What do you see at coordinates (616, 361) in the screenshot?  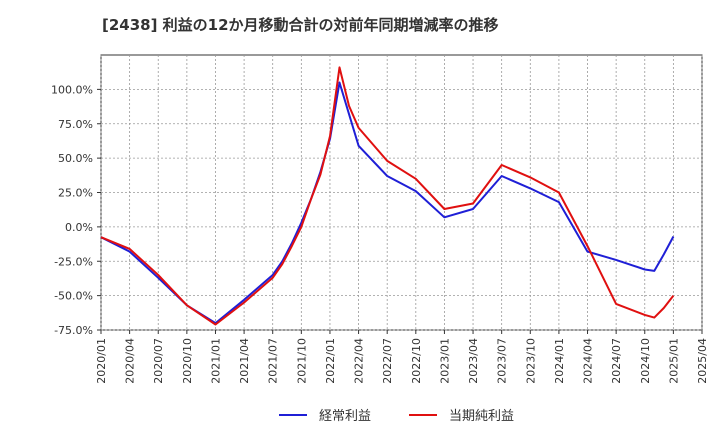 I see `x-tick-label: 2024/07` at bounding box center [616, 361].